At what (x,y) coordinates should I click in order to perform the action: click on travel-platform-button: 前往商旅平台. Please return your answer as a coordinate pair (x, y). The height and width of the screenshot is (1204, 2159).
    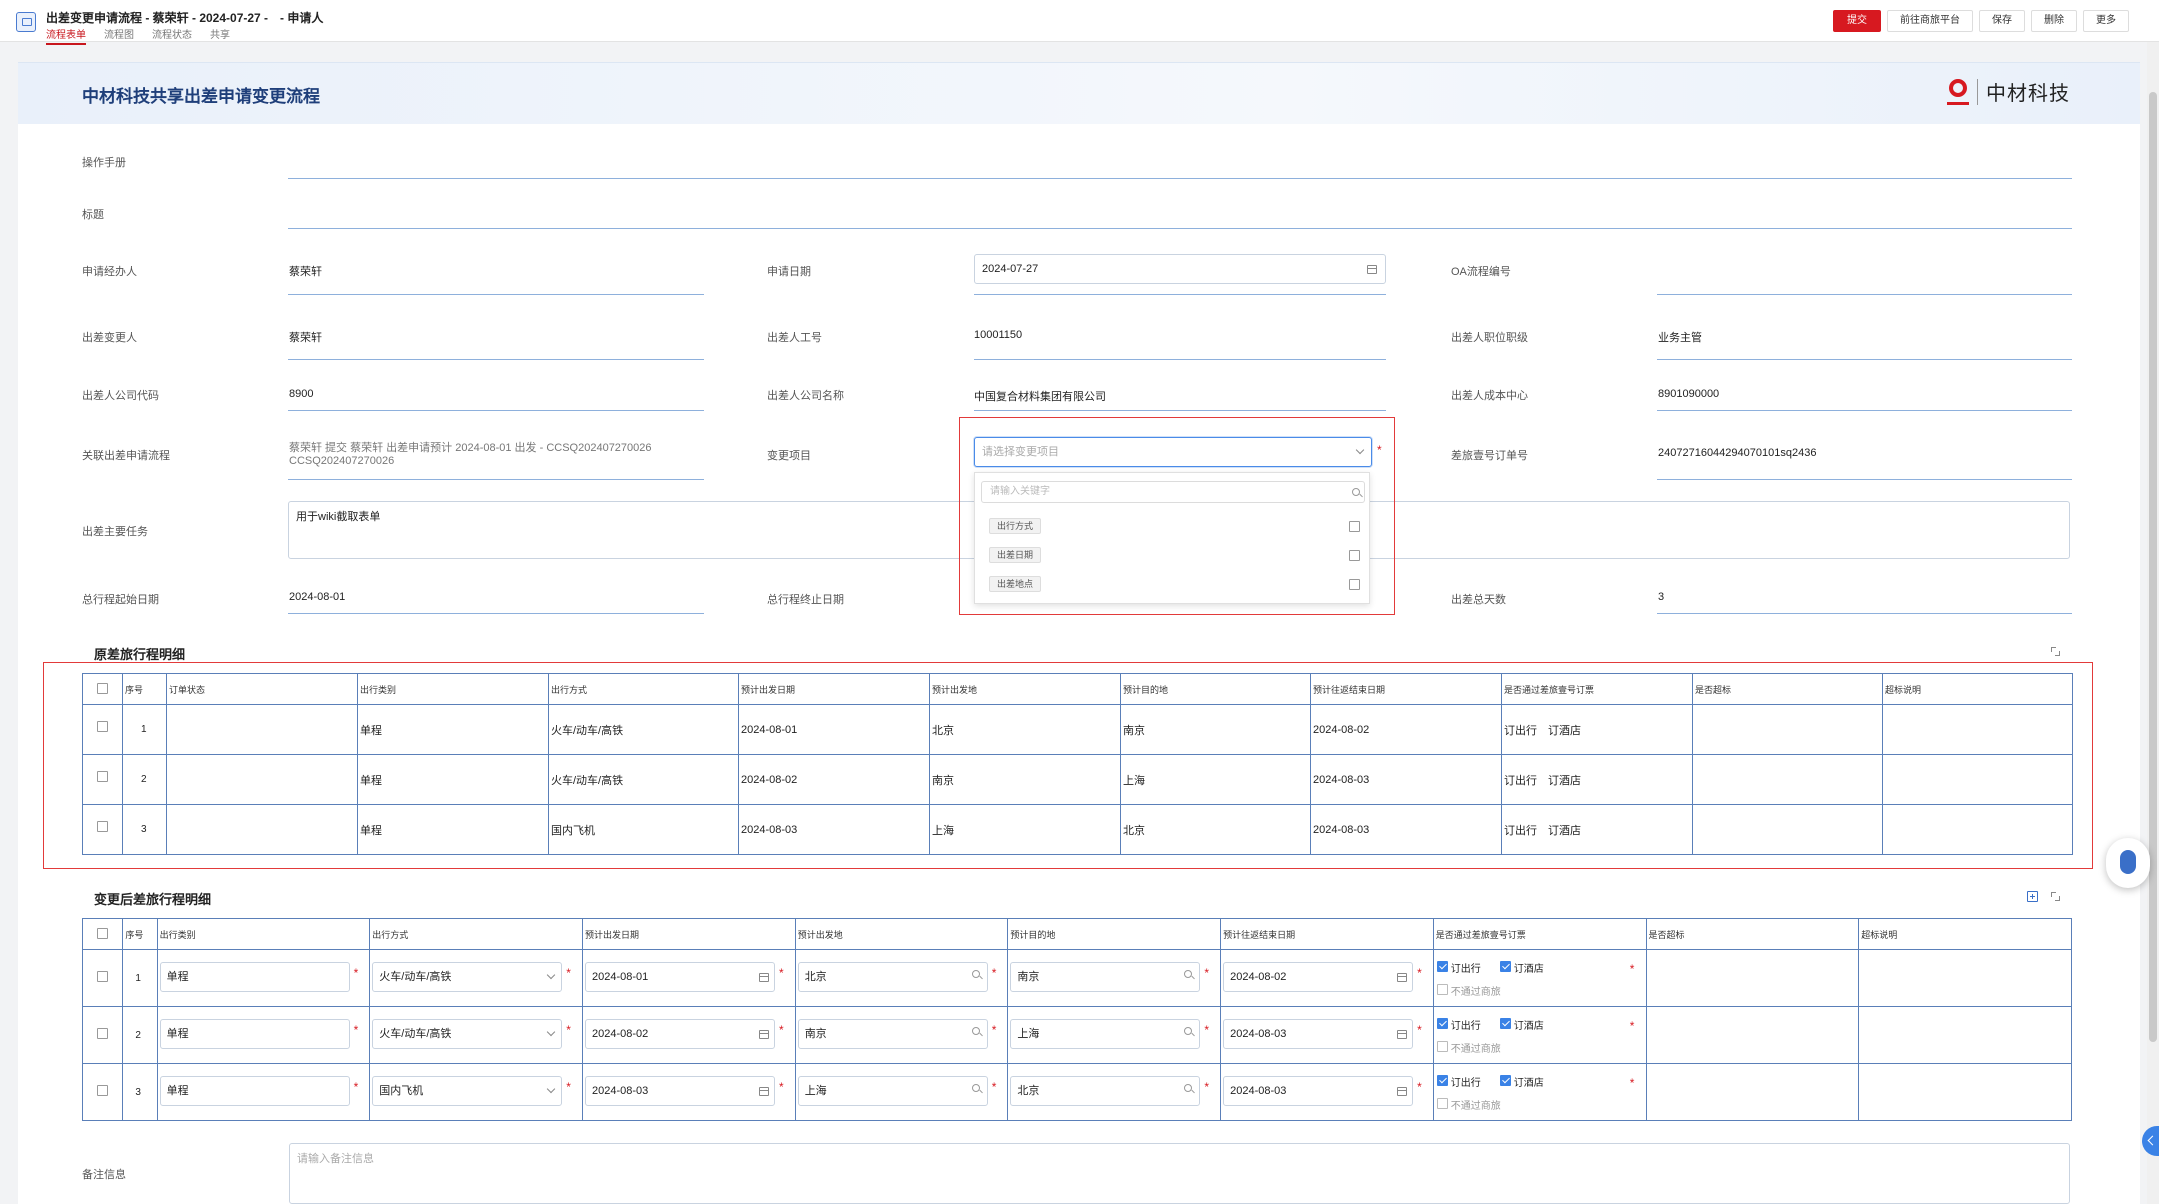
    Looking at the image, I should click on (1930, 21).